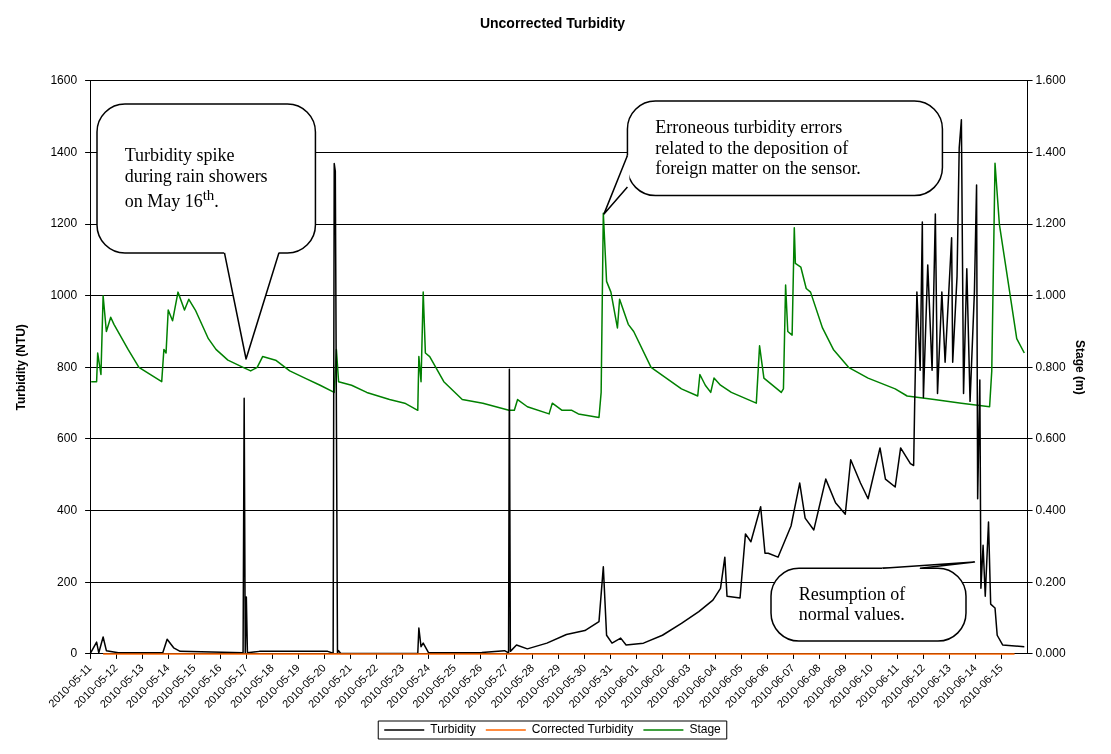  Describe the element at coordinates (1050, 223) in the screenshot. I see `y2-tick-label: 1.200` at that location.